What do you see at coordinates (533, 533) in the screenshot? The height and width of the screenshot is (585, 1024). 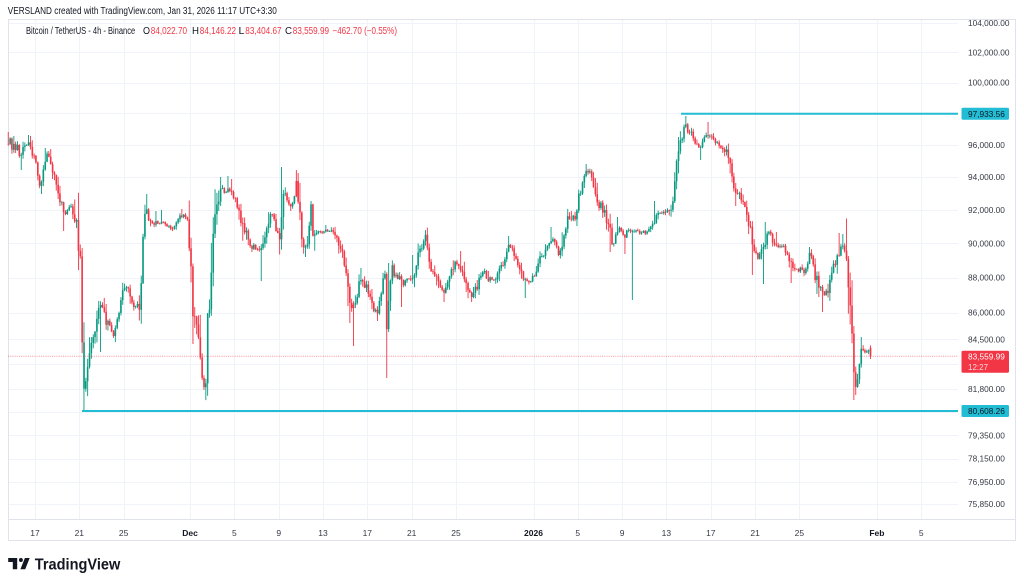 I see `svg-text: 2026` at bounding box center [533, 533].